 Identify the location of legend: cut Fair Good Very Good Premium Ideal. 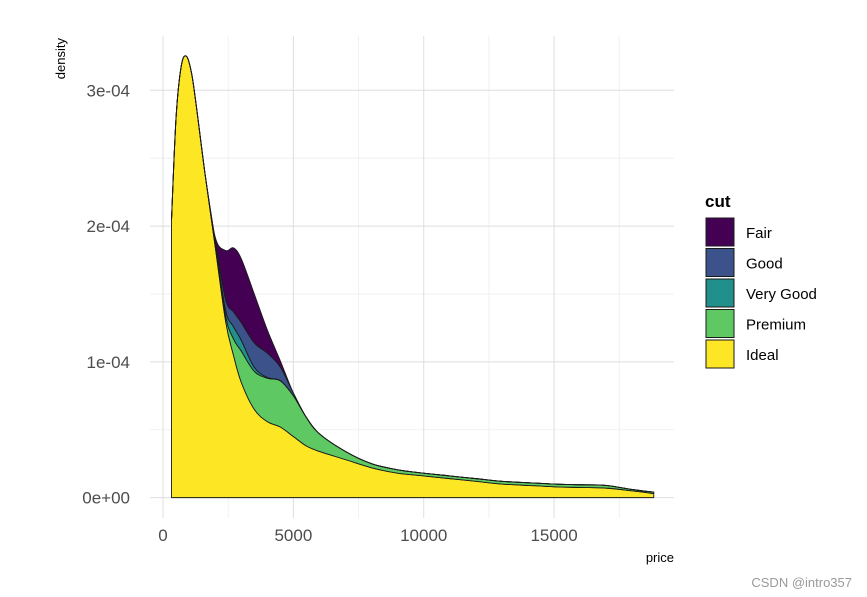
(761, 280).